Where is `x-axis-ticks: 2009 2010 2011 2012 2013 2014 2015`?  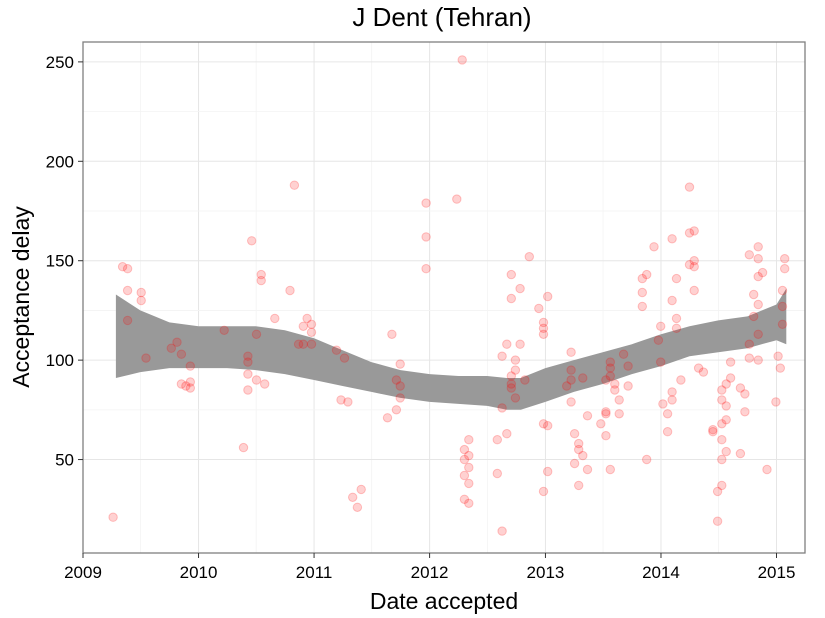 x-axis-ticks: 2009 2010 2011 2012 2013 2014 2015 is located at coordinates (429, 567).